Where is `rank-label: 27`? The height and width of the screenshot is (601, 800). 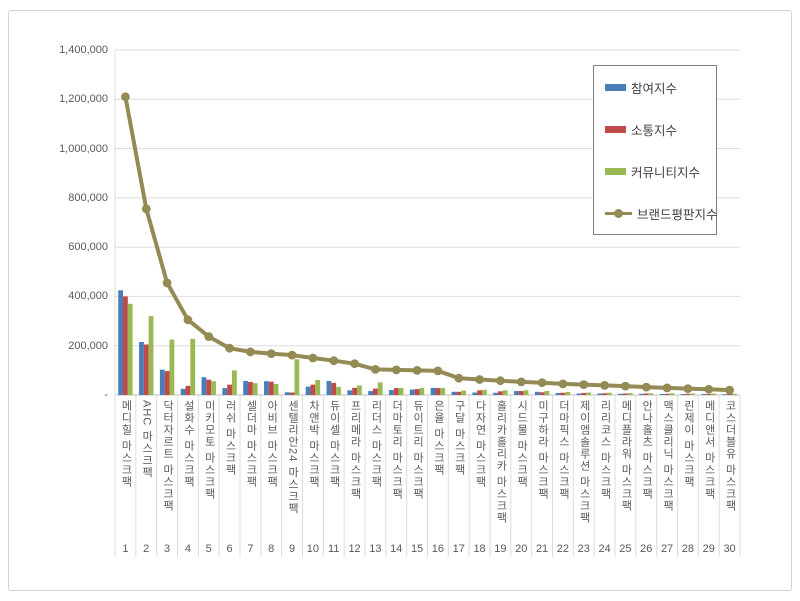 rank-label: 27 is located at coordinates (667, 549).